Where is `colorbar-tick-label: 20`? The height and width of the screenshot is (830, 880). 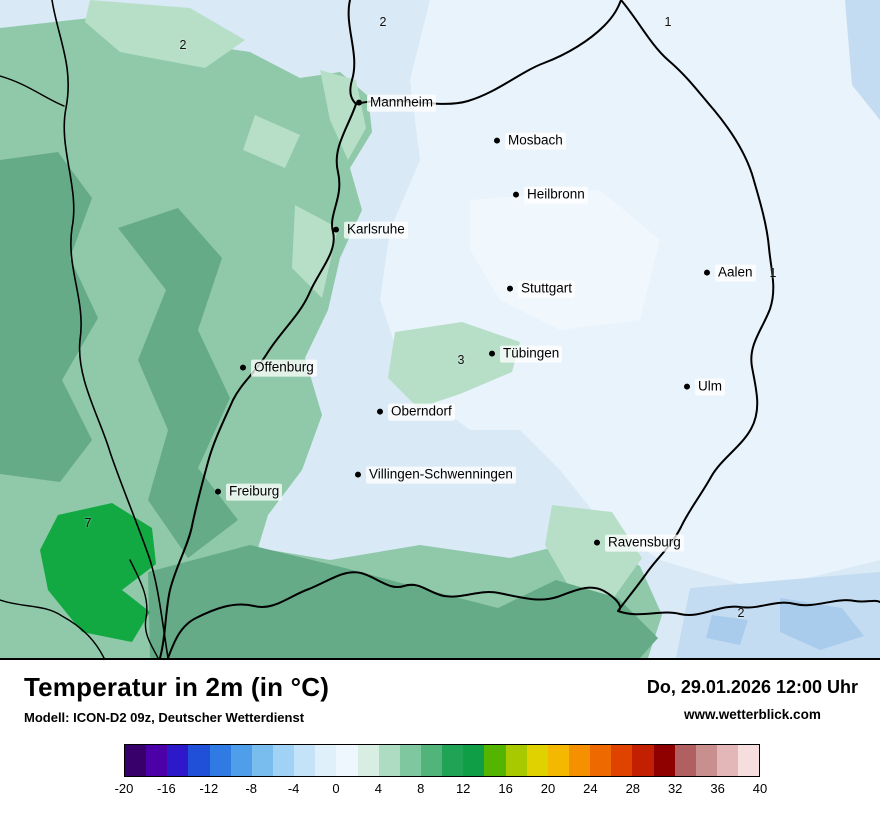
colorbar-tick-label: 20 is located at coordinates (548, 788).